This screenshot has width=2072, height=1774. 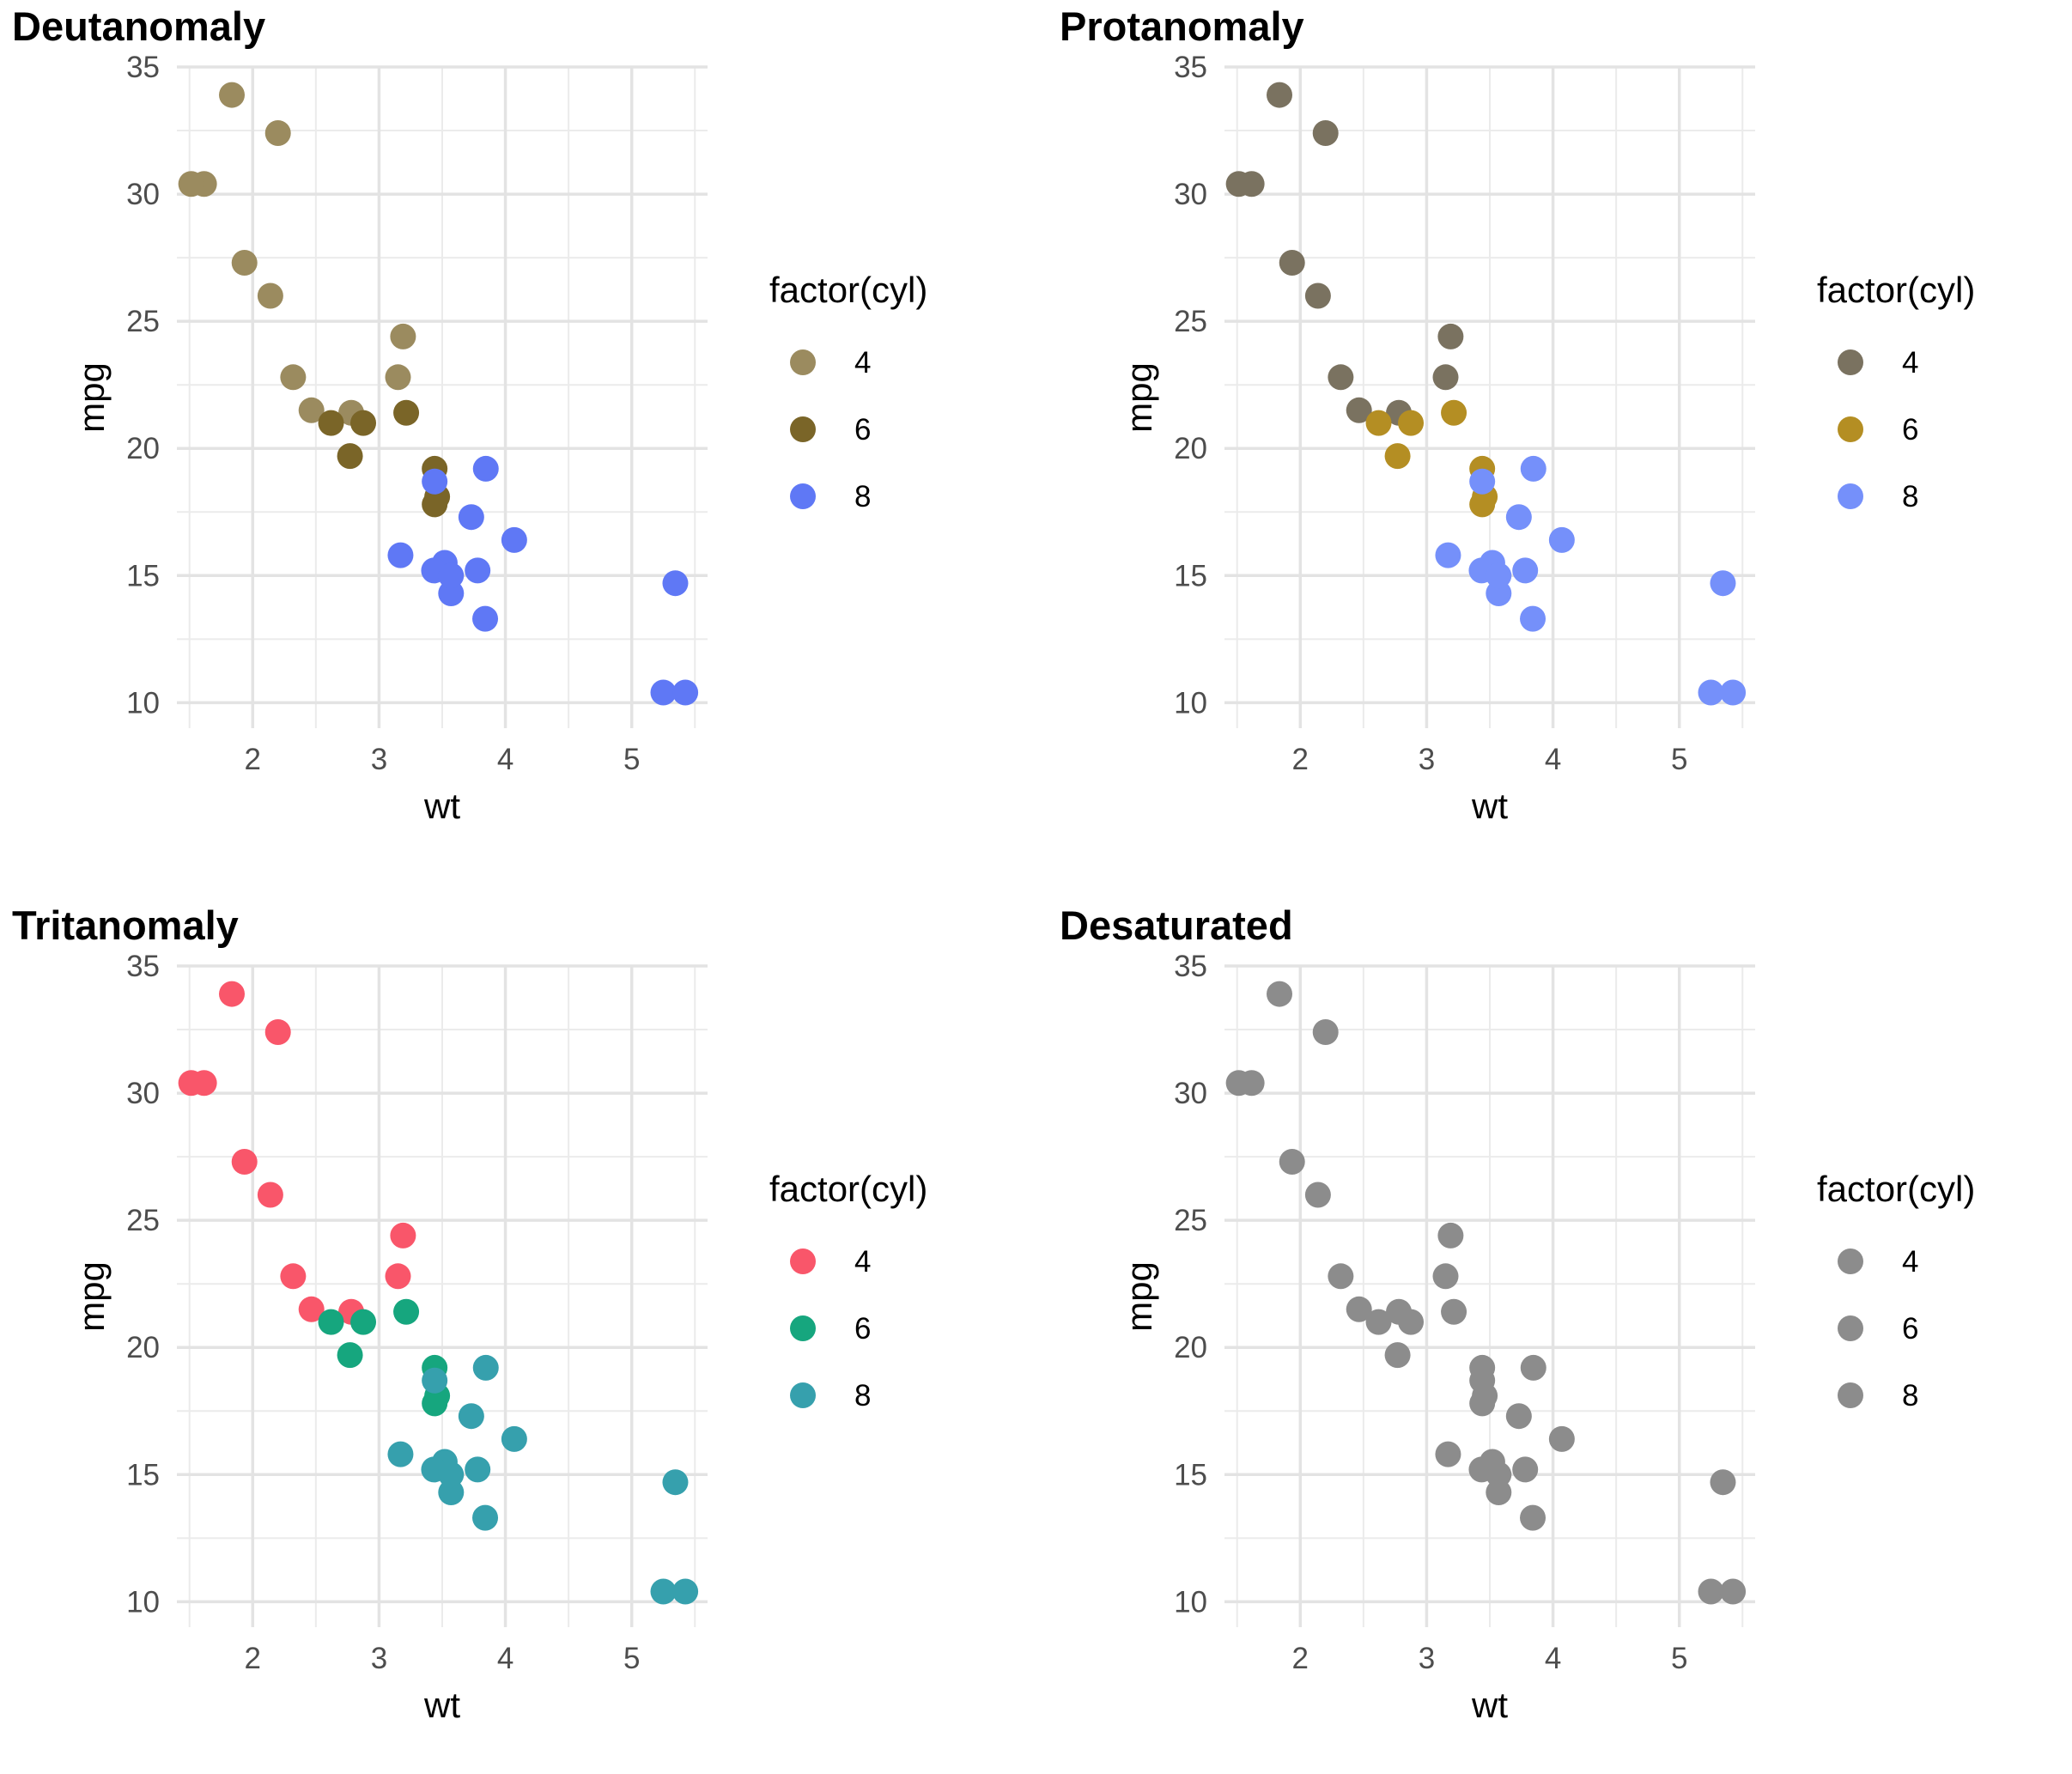 I want to click on x-tick-label: 4, so click(x=1553, y=759).